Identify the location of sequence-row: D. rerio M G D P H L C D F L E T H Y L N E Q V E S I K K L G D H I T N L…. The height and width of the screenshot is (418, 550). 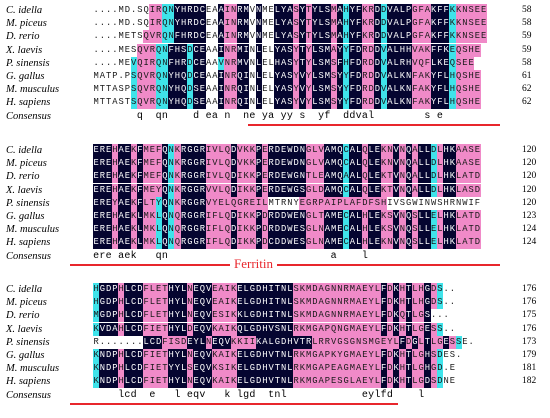
(275, 316).